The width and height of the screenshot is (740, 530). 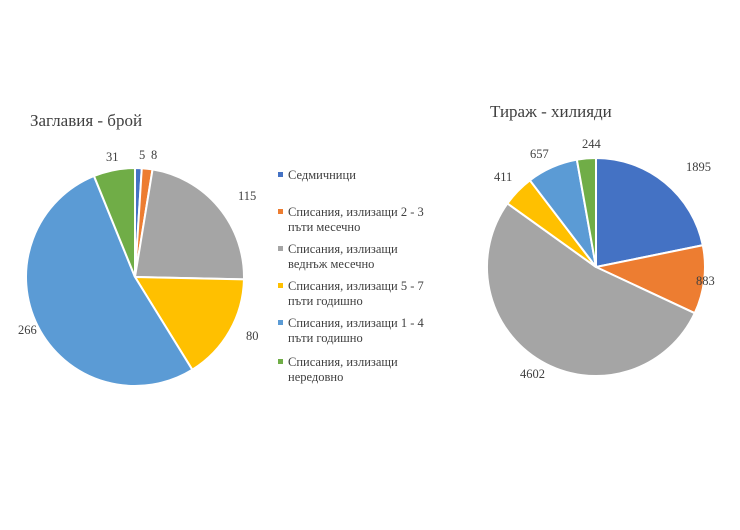 I want to click on right-chart-title: Тираж - хилияди, so click(x=551, y=111).